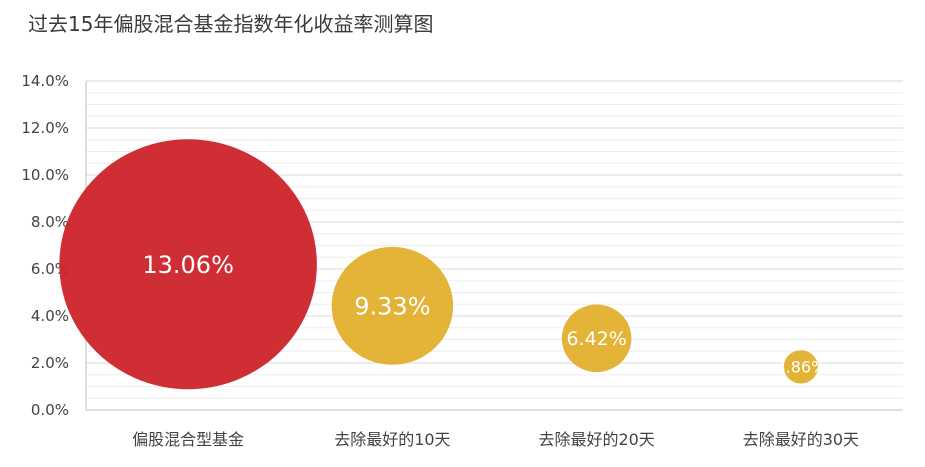 The height and width of the screenshot is (467, 925). I want to click on y-tick-label: 0.0%, so click(50, 410).